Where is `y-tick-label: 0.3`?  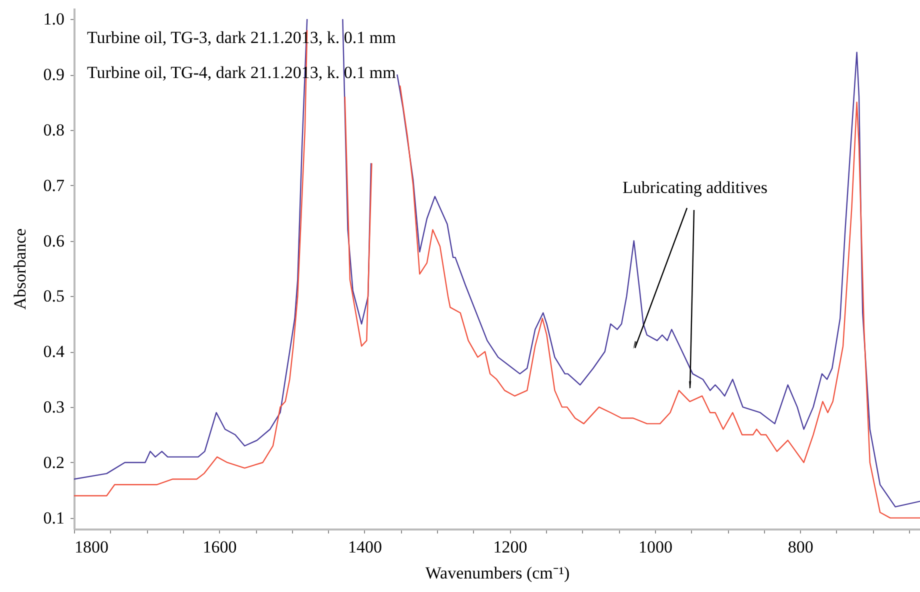
y-tick-label: 0.3 is located at coordinates (53, 407).